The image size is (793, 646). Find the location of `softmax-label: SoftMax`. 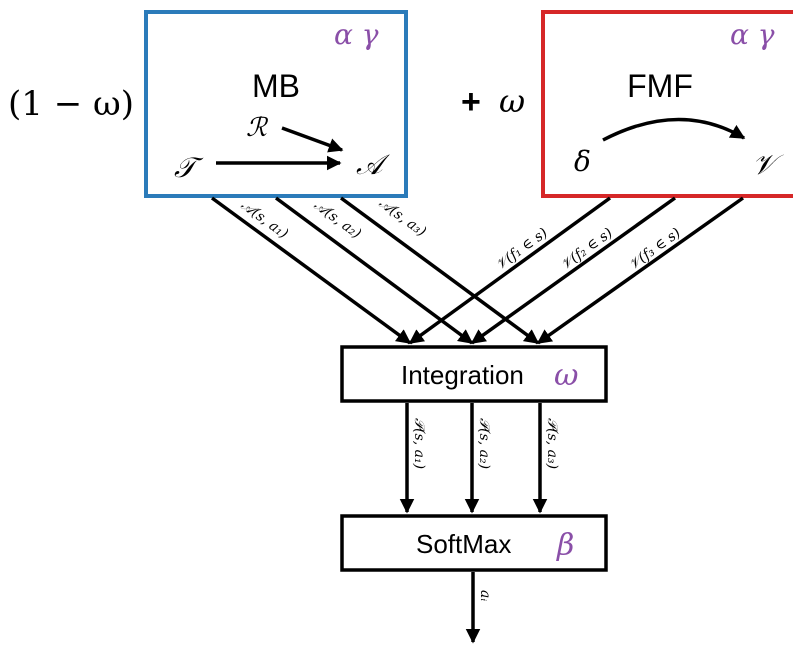

softmax-label: SoftMax is located at coordinates (463, 544).